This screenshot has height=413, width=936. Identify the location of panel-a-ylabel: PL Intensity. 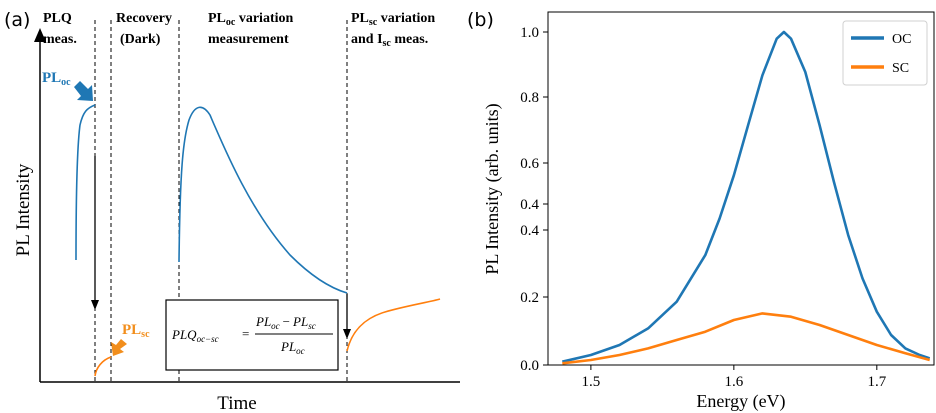
(23, 209).